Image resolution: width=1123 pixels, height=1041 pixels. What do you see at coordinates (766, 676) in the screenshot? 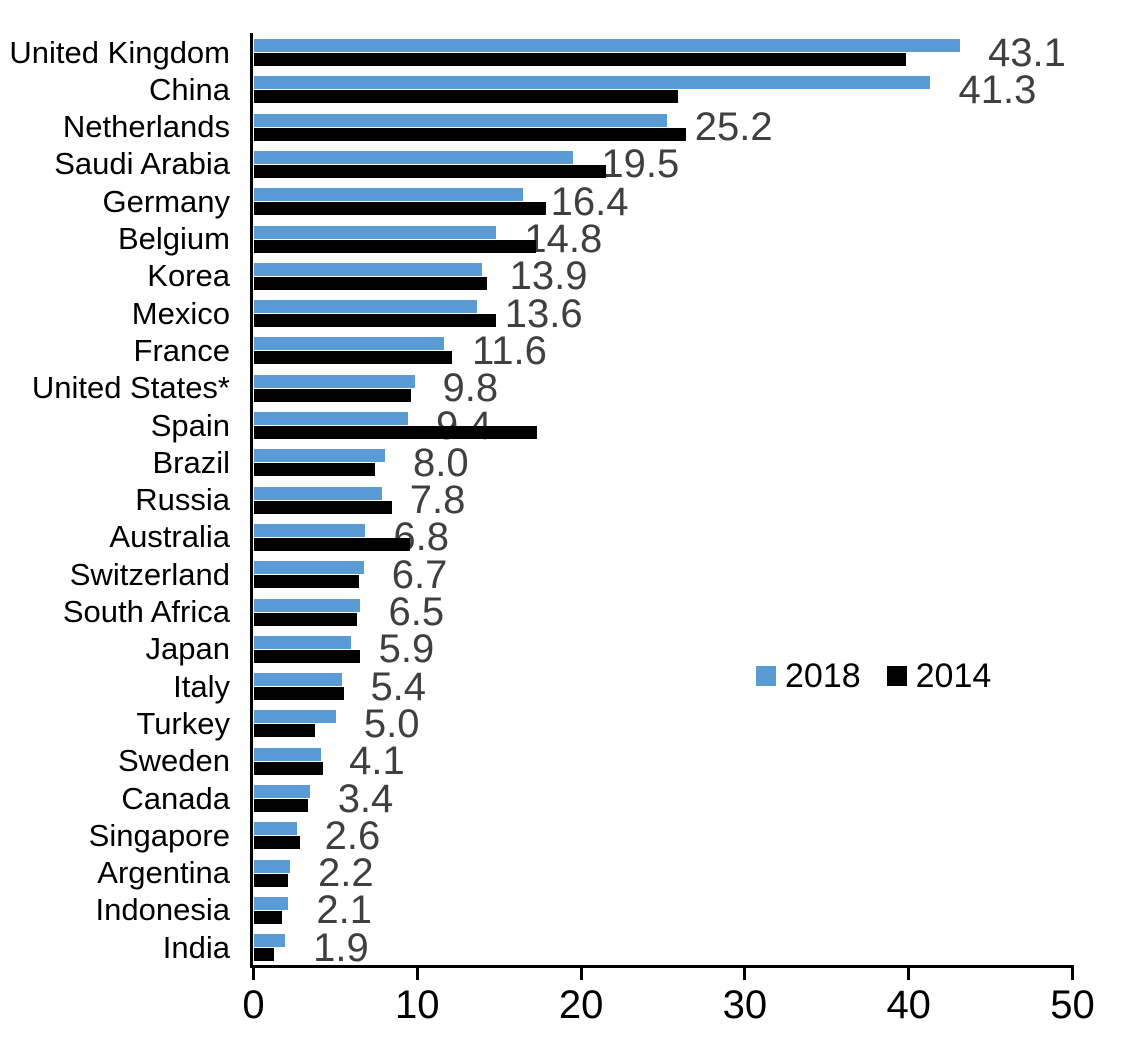
I see `legend-swatch-2018-icon` at bounding box center [766, 676].